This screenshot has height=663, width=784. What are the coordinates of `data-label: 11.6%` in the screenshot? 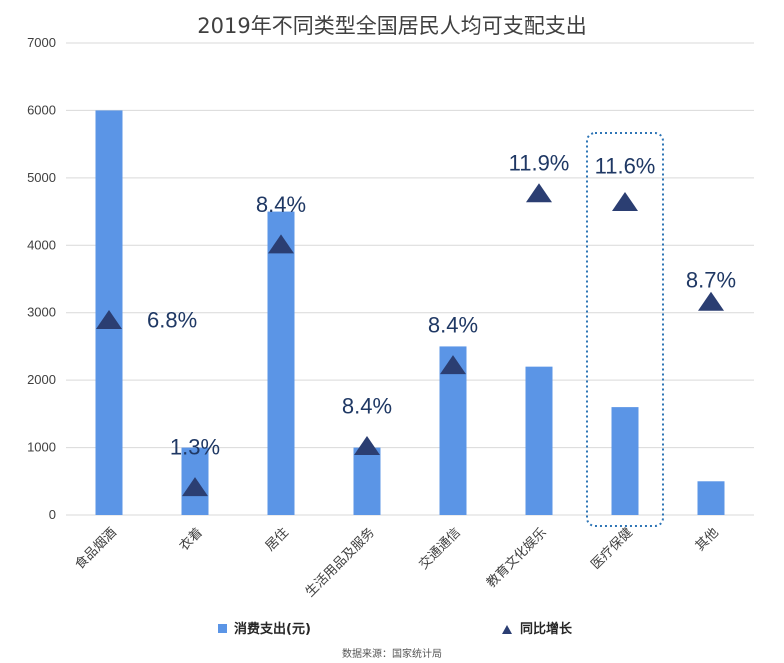 It's located at (625, 165).